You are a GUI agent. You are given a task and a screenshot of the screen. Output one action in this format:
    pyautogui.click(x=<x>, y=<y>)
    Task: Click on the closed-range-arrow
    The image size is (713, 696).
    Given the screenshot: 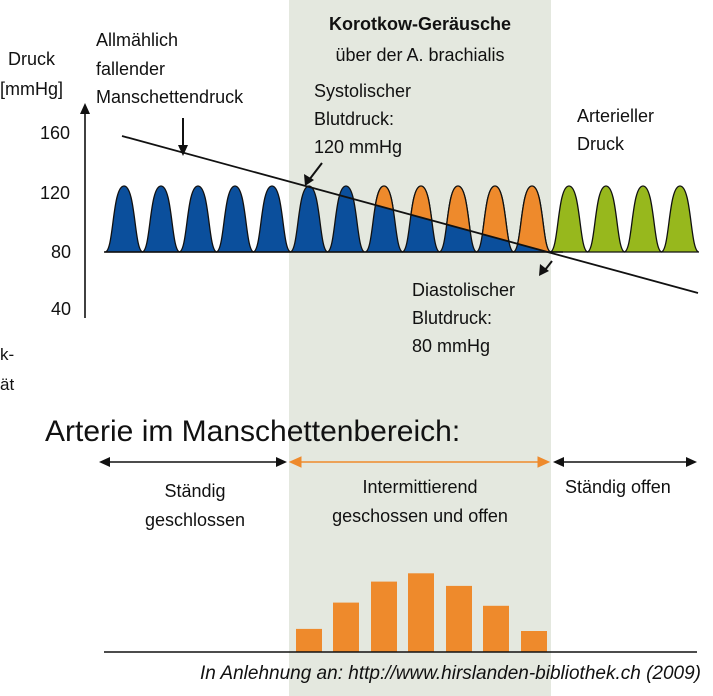 What is the action you would take?
    pyautogui.click(x=193, y=462)
    